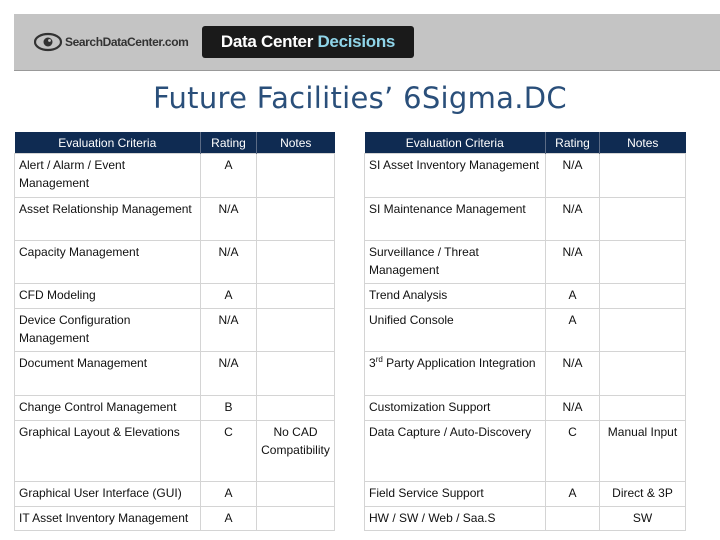 This screenshot has width=720, height=540. I want to click on criteria-cell: Document Management, so click(108, 374).